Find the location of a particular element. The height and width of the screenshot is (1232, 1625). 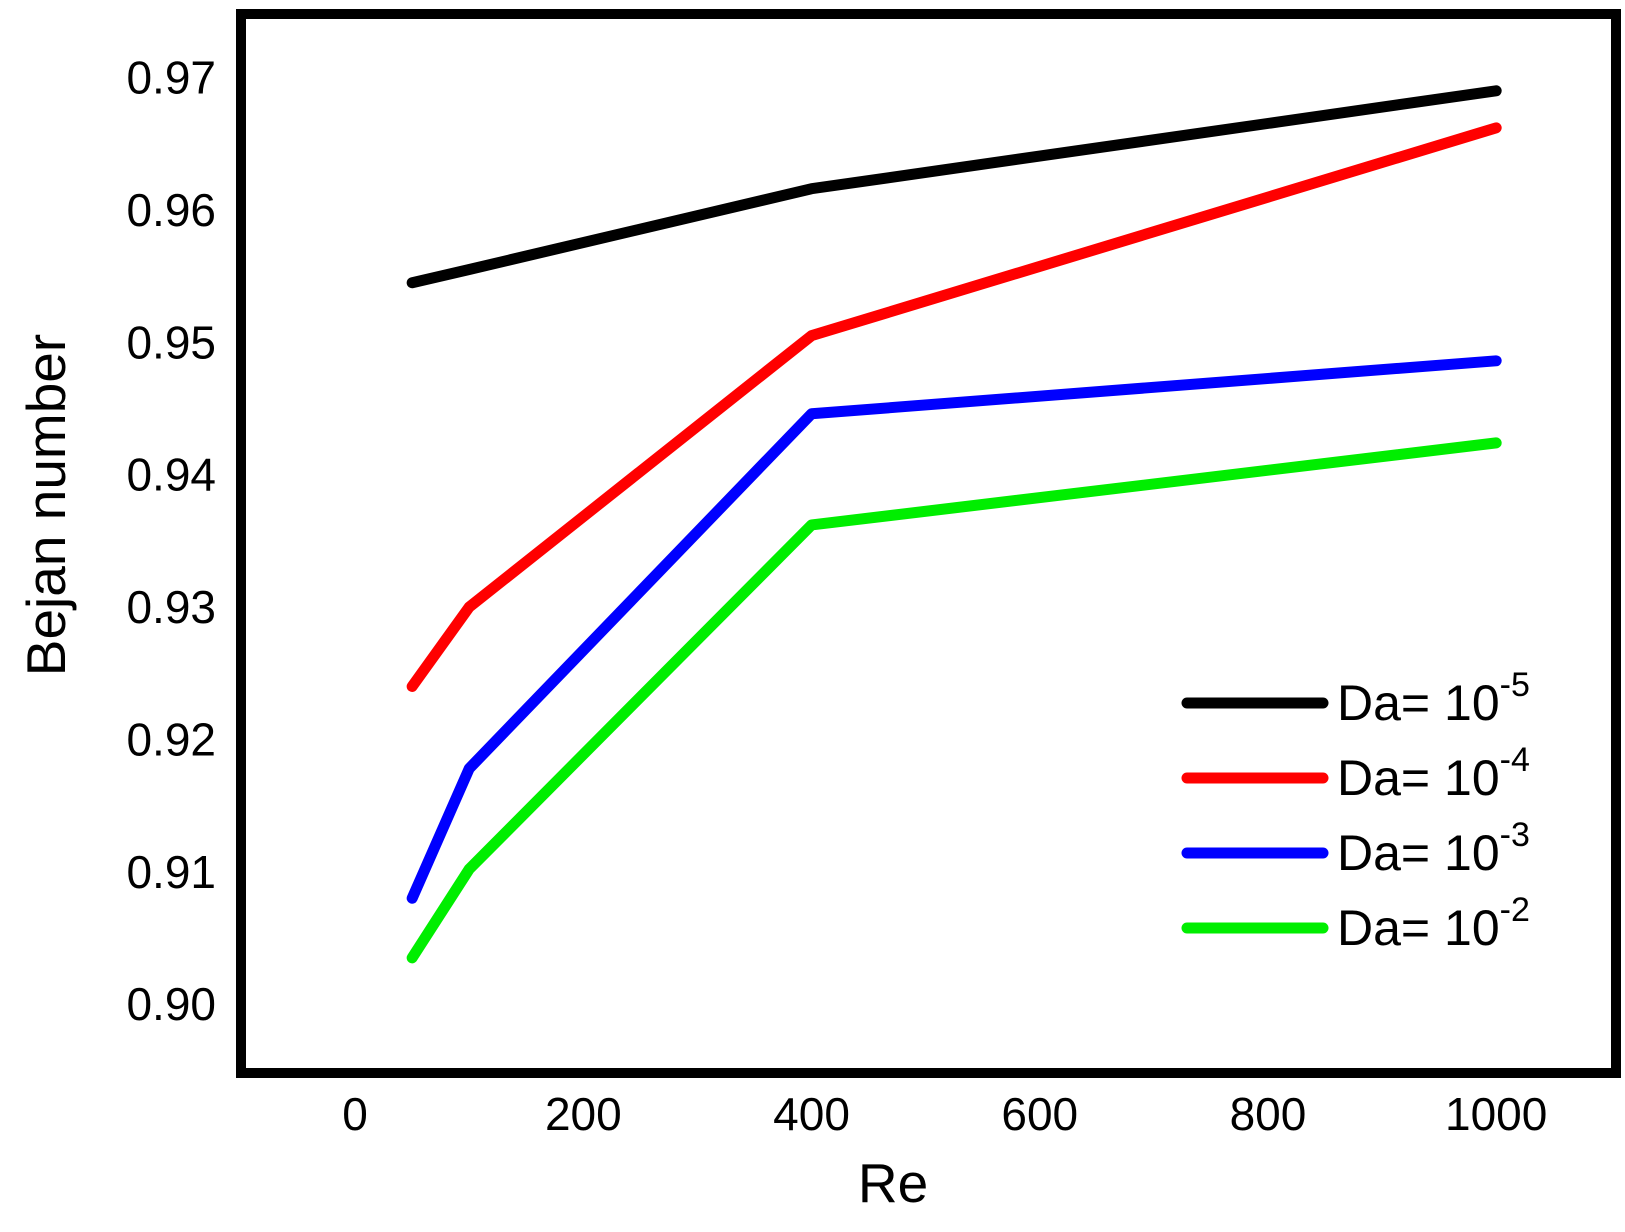

legend-label-exponent: -5 is located at coordinates (1515, 685).